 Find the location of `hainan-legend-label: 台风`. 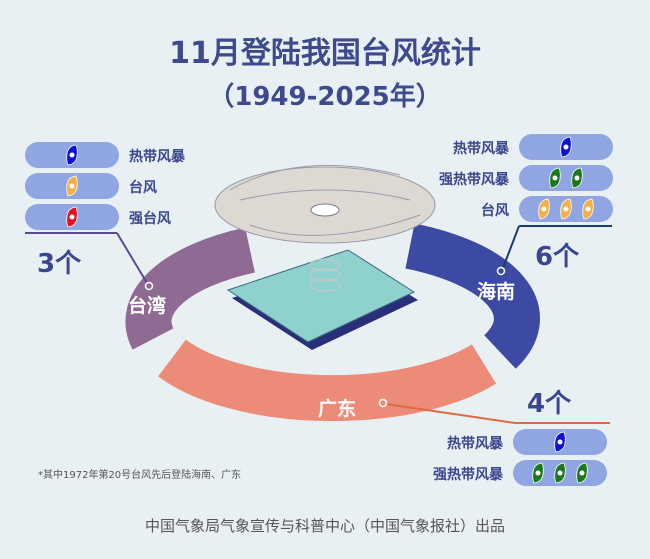

hainan-legend-label: 台风 is located at coordinates (495, 211).